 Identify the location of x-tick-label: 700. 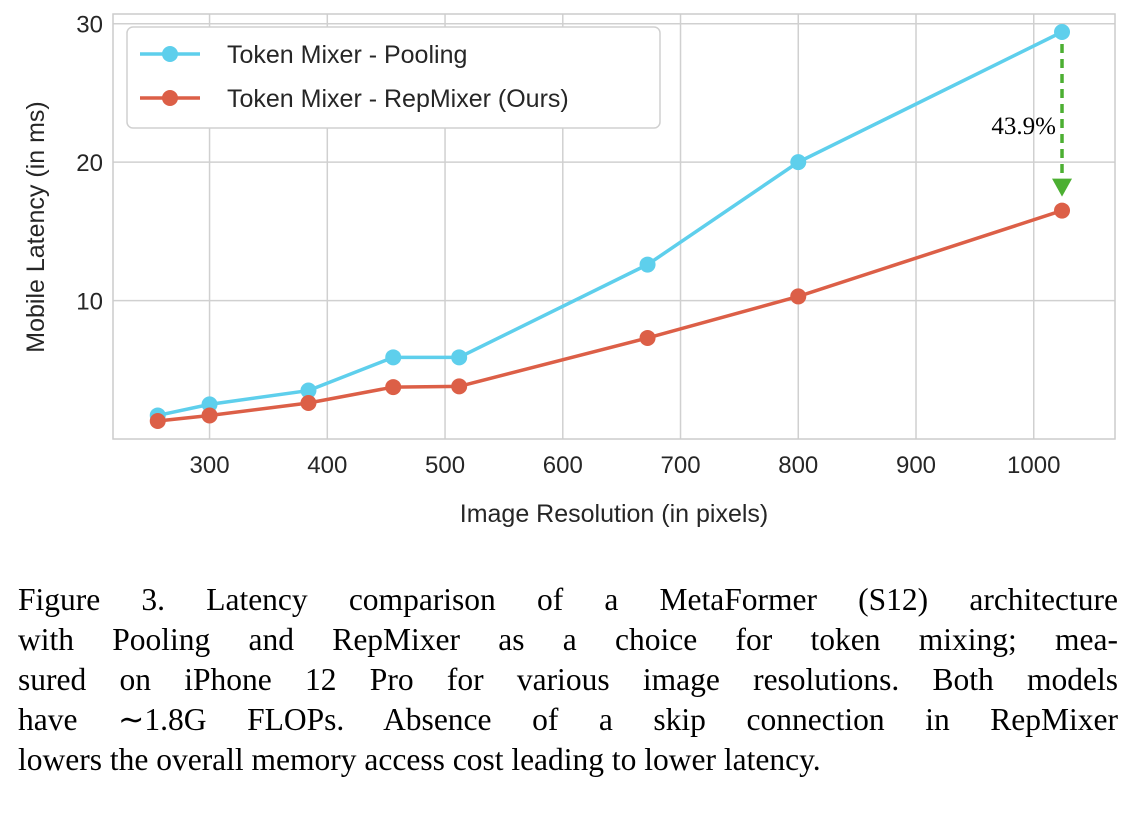
(681, 465).